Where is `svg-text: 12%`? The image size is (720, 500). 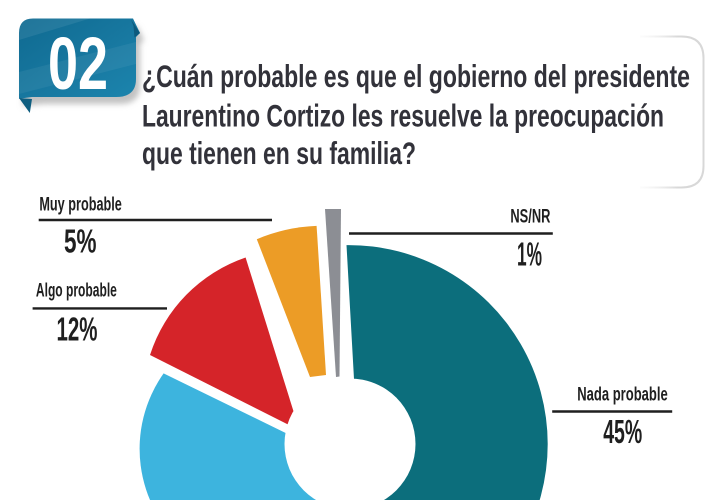
svg-text: 12% is located at coordinates (77, 329).